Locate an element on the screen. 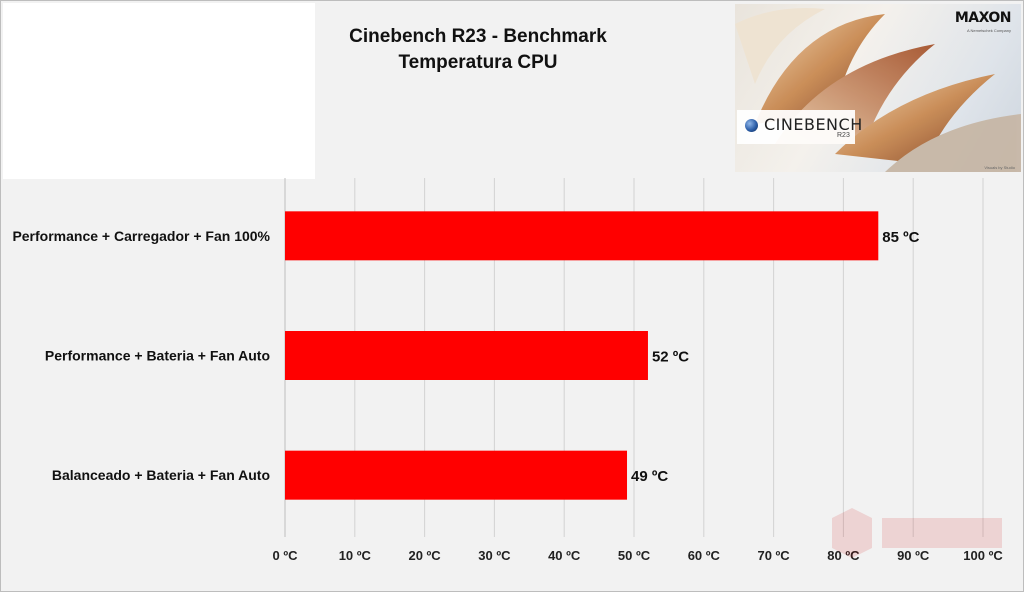  maxon-brand: MAXON is located at coordinates (983, 18).